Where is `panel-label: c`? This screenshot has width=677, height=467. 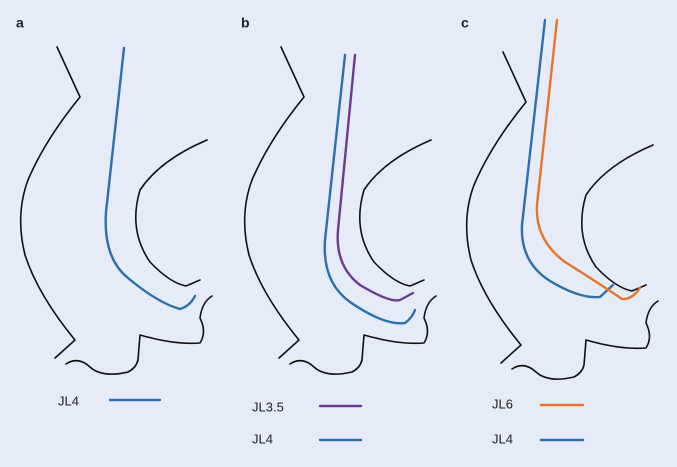 panel-label: c is located at coordinates (465, 23).